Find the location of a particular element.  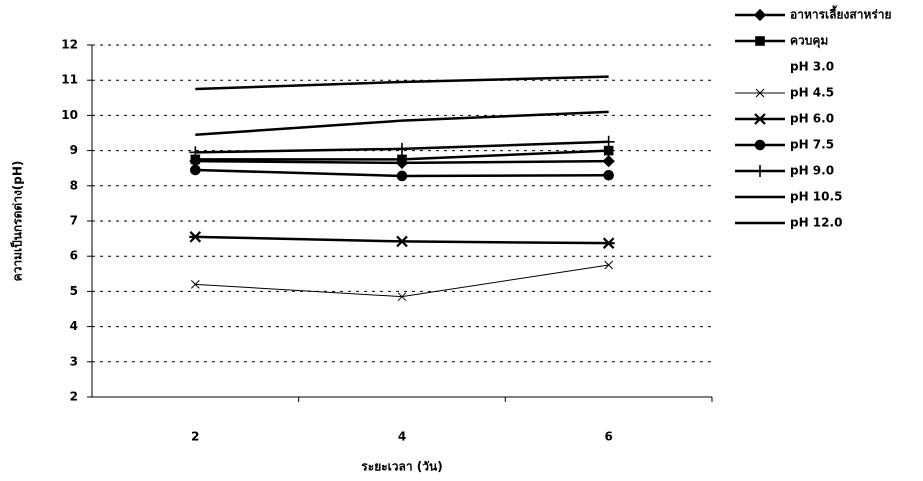

legend-label: pH 4.5 is located at coordinates (812, 93).